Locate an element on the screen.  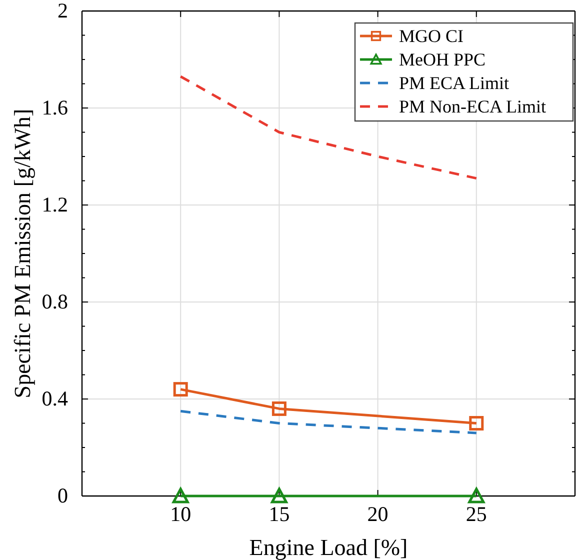
legend-label: MeOH PPC is located at coordinates (442, 60).